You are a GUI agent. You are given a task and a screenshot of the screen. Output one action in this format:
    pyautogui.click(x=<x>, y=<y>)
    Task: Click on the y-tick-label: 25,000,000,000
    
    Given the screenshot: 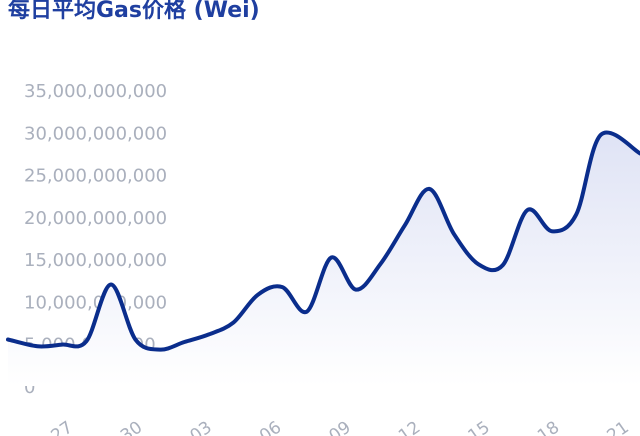 What is the action you would take?
    pyautogui.click(x=95, y=176)
    